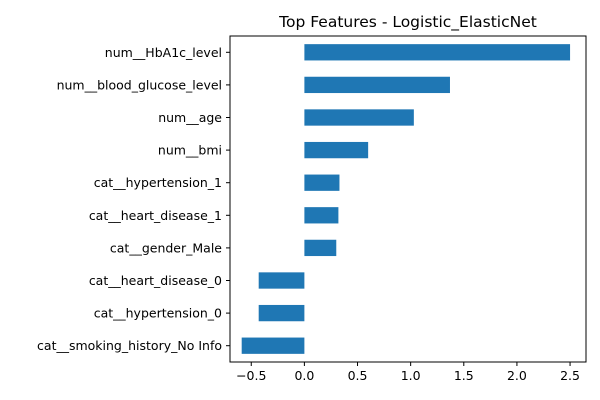  I want to click on y-tick-label-4: cat__hypertension_1, so click(158, 182).